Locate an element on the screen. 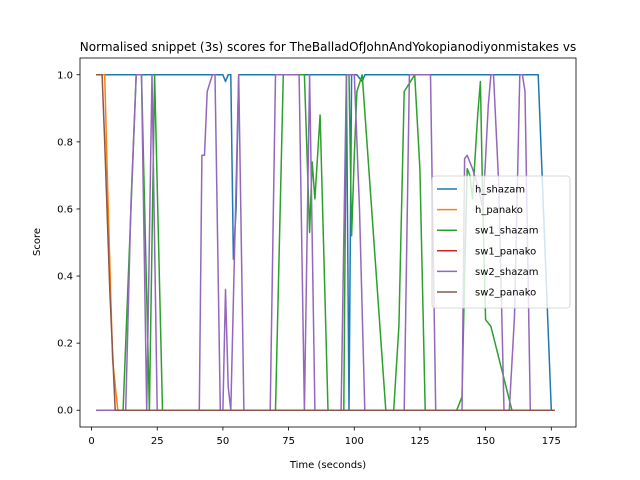 The width and height of the screenshot is (640, 480). y-tick-label: 1.0 is located at coordinates (65, 75).